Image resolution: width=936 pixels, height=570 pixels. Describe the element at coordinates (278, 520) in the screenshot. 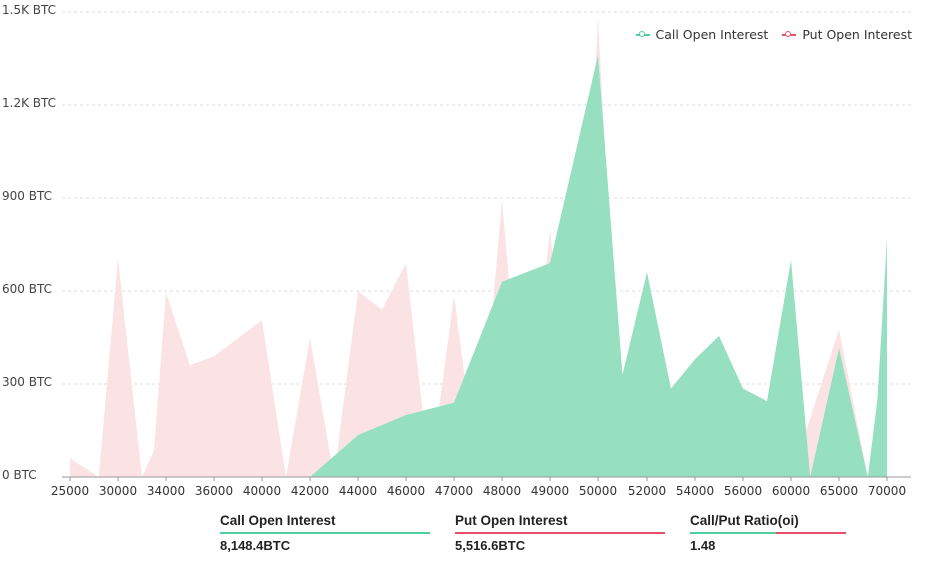

I see `summary-call-label: Call Open Interest` at that location.